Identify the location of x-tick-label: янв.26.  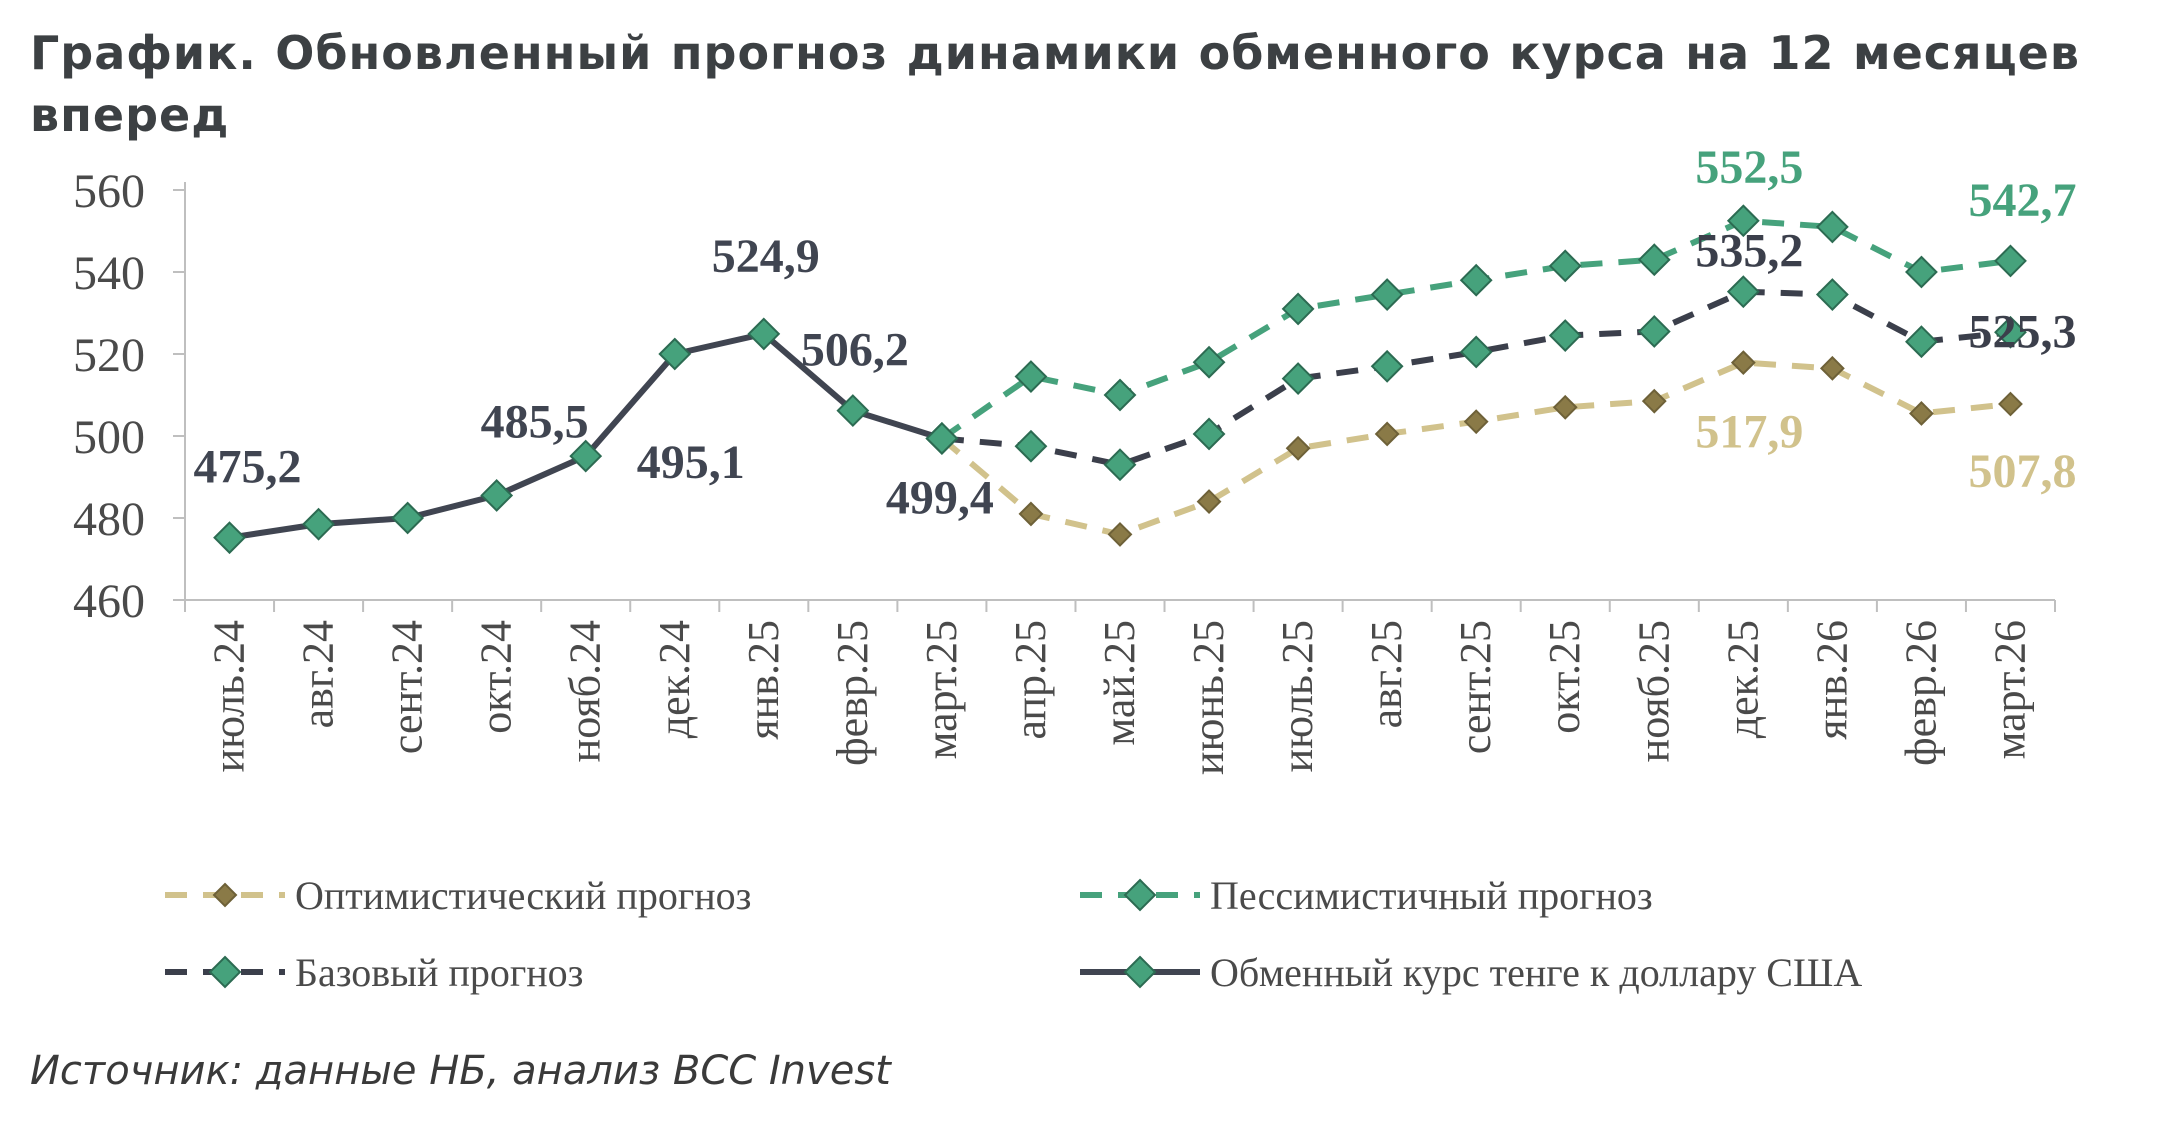
(1831, 680).